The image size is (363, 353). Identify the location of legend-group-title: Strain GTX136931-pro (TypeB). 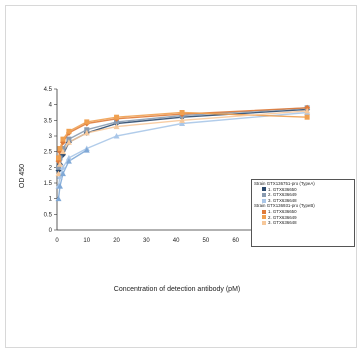
(284, 206).